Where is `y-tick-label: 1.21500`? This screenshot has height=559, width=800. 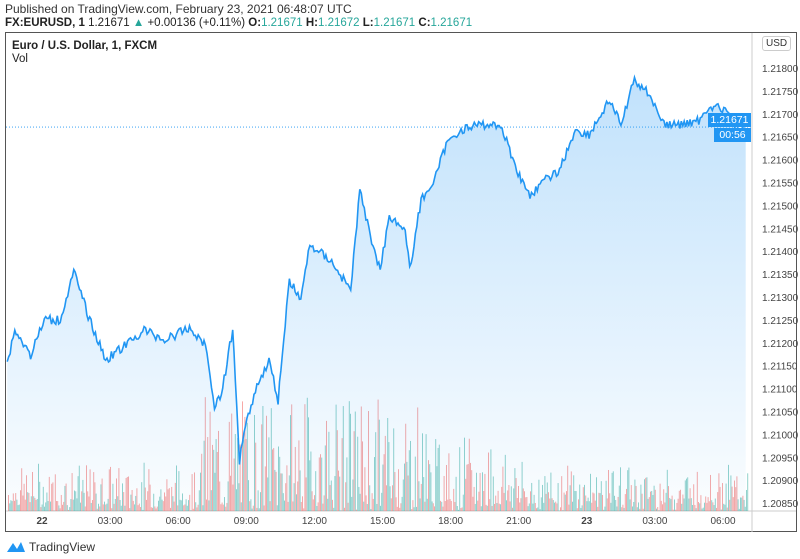
y-tick-label: 1.21500 is located at coordinates (780, 206).